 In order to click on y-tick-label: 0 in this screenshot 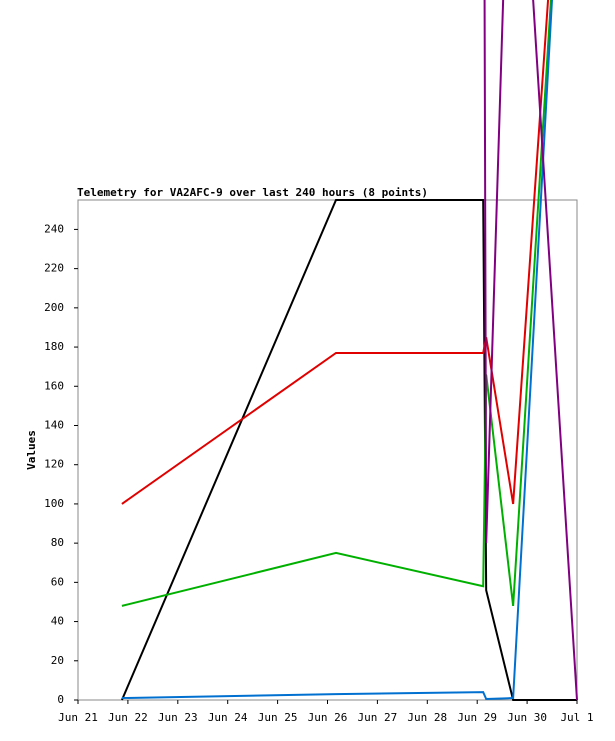, I will do `click(60, 699)`.